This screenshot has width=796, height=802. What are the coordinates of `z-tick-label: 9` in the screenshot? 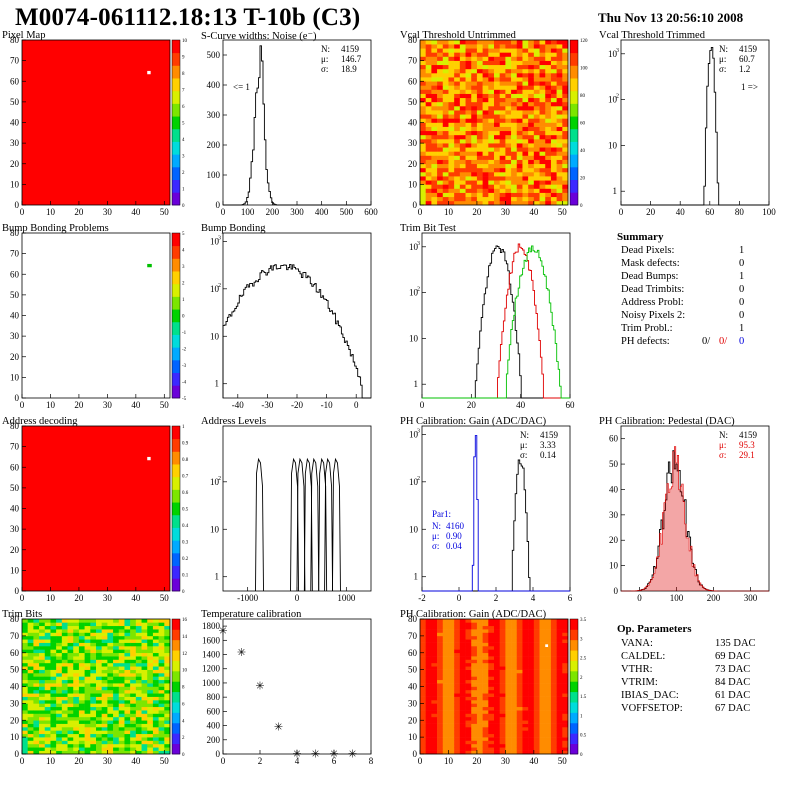 It's located at (183, 58).